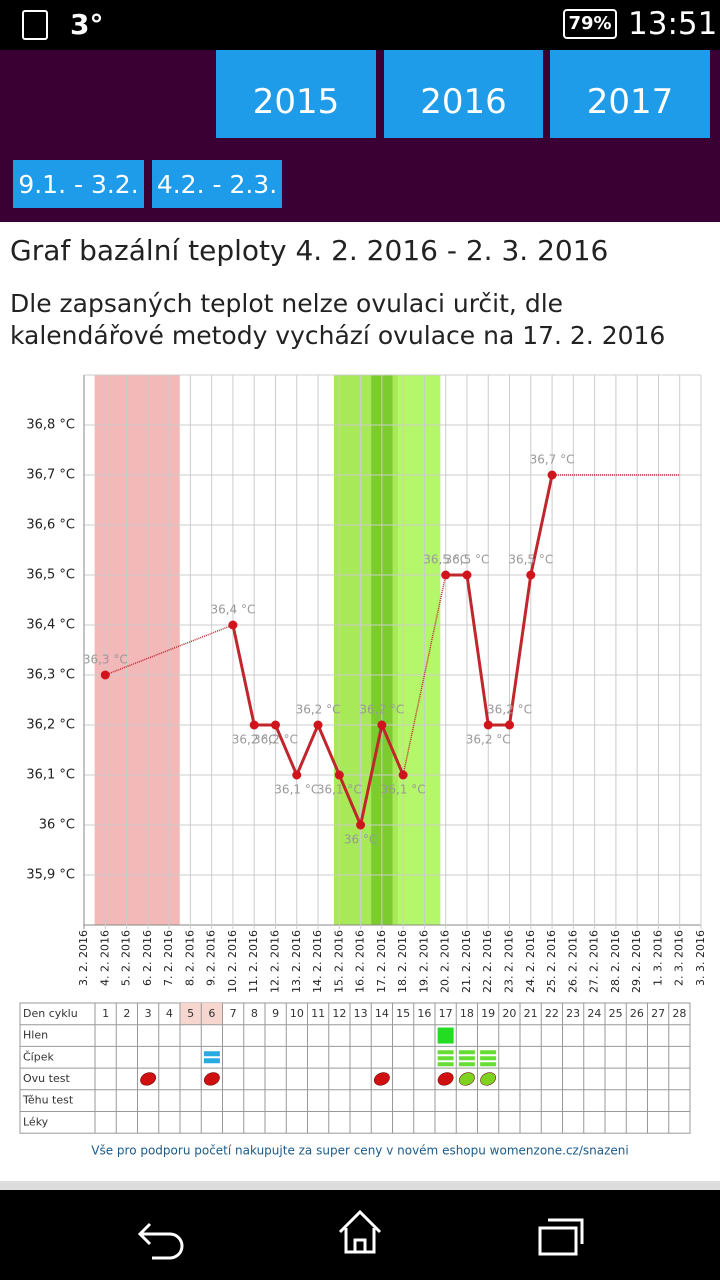 The image size is (720, 1284). Describe the element at coordinates (657, 958) in the screenshot. I see `x-tick-label: 1. 3. 2016` at that location.